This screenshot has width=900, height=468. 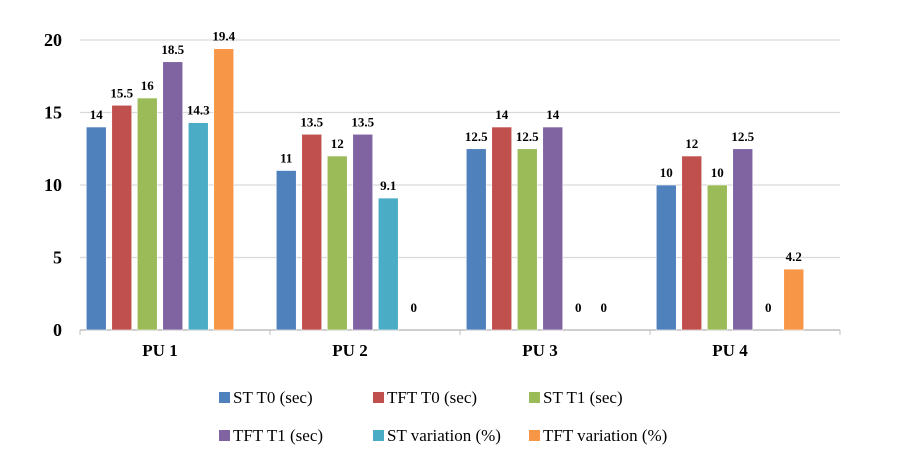 I want to click on legend-label: ST T0 (sec), so click(x=273, y=397).